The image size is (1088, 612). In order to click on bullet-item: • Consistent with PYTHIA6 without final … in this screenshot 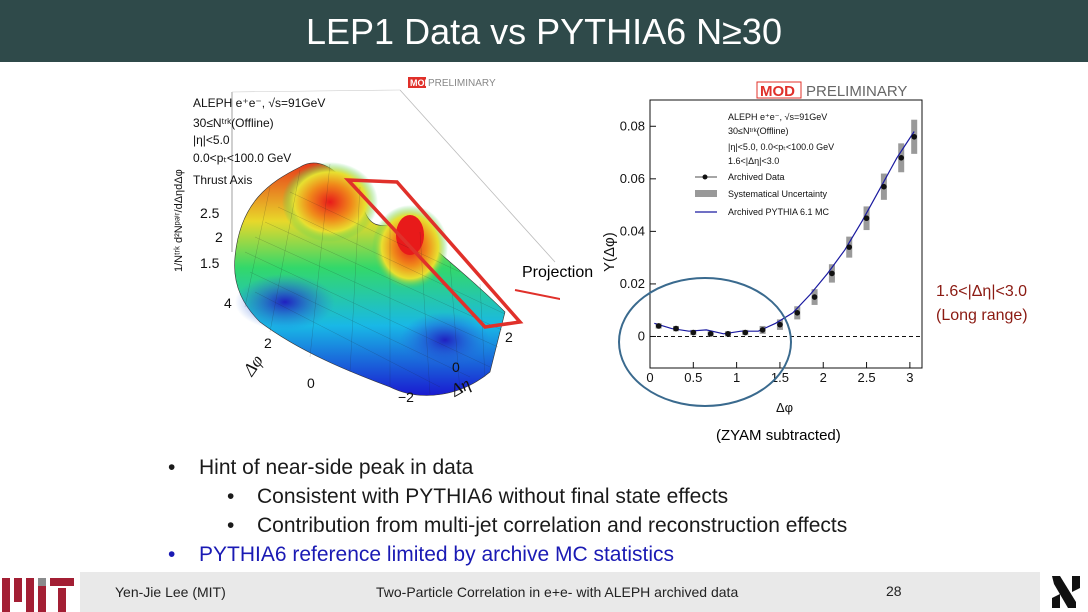, I will do `click(618, 496)`.